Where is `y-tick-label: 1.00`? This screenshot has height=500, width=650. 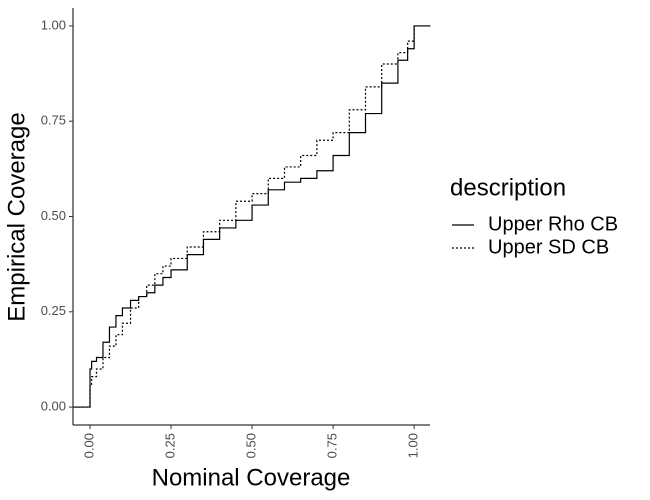
y-tick-label: 1.00 is located at coordinates (53, 24).